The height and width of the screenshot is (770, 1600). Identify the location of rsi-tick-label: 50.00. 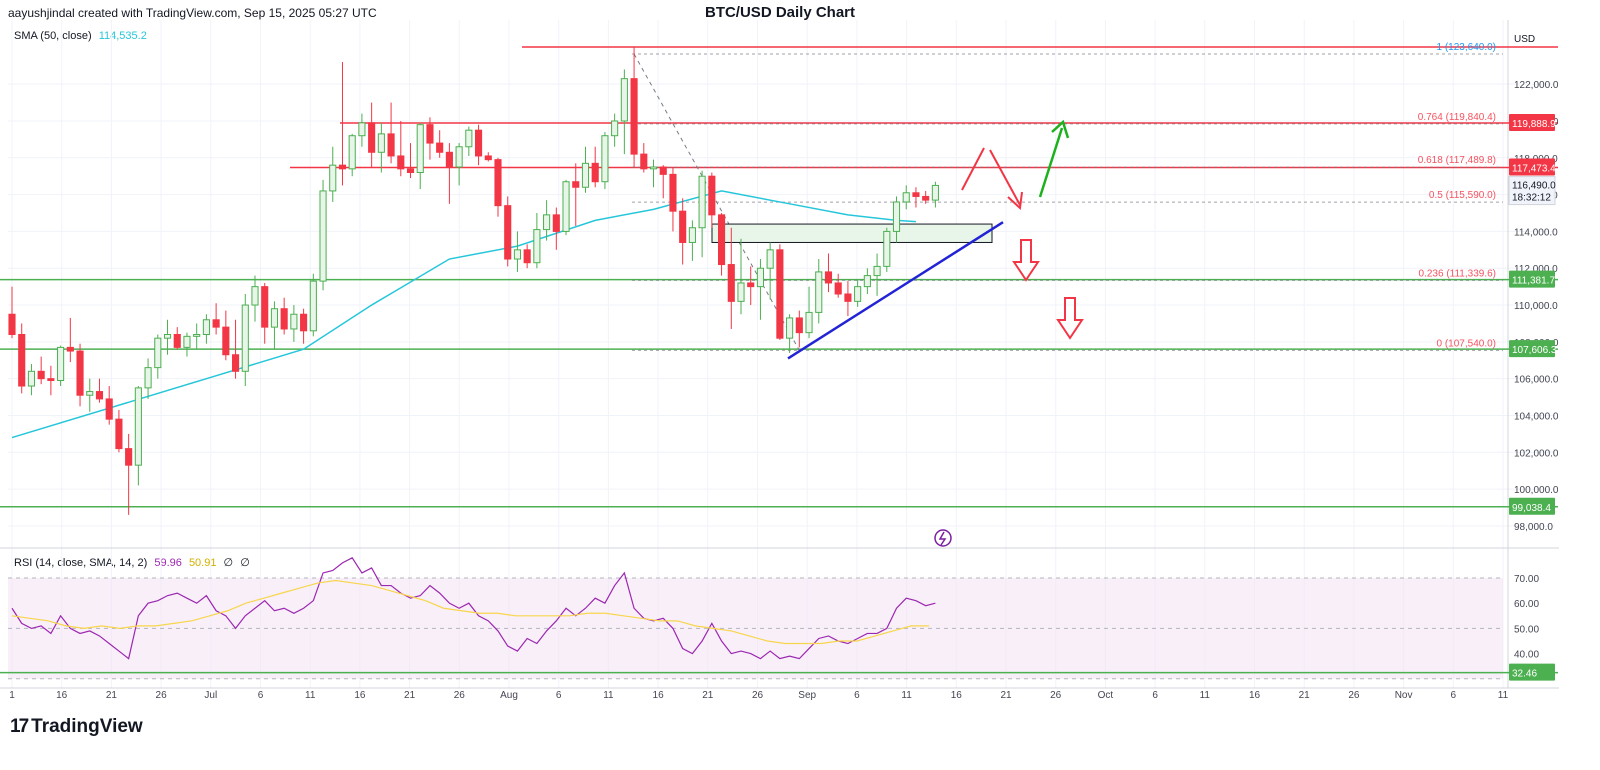
(1526, 629).